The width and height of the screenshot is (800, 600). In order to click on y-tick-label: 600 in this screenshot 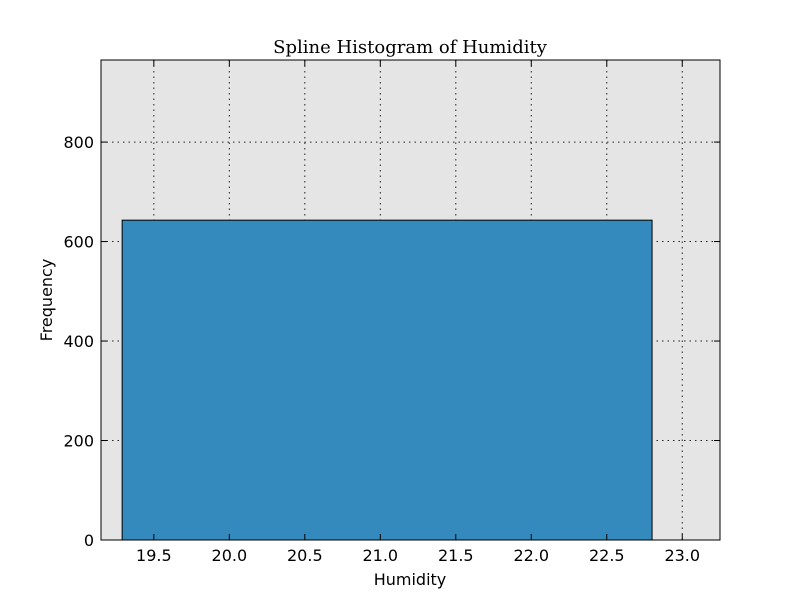, I will do `click(78, 242)`.